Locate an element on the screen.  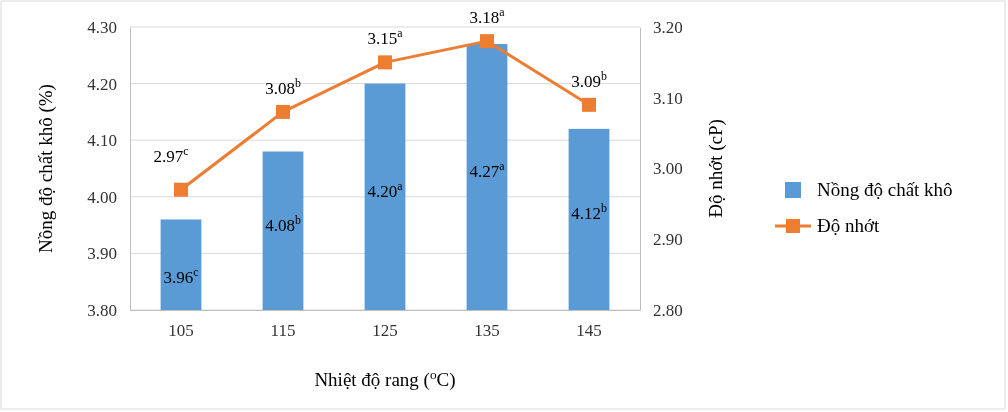
y2-tick-label: 2.90 is located at coordinates (668, 240).